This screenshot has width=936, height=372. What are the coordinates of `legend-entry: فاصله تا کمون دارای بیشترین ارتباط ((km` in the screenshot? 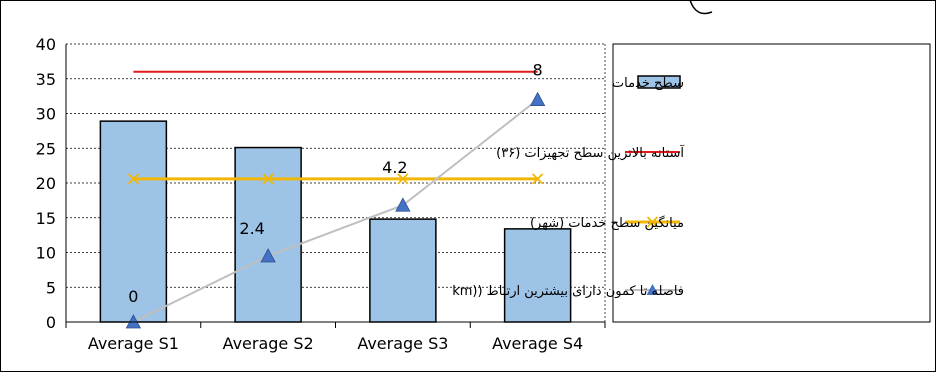 It's located at (568, 291).